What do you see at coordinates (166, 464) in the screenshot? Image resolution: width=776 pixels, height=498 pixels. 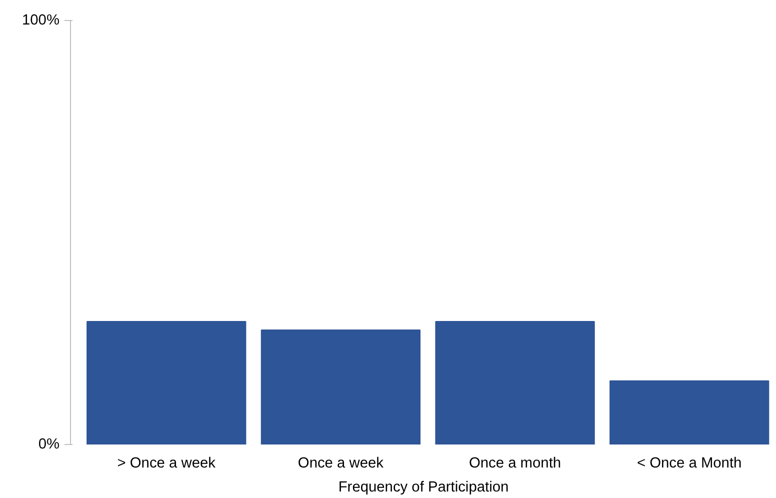 I see `x-tick-label: > Once a week` at bounding box center [166, 464].